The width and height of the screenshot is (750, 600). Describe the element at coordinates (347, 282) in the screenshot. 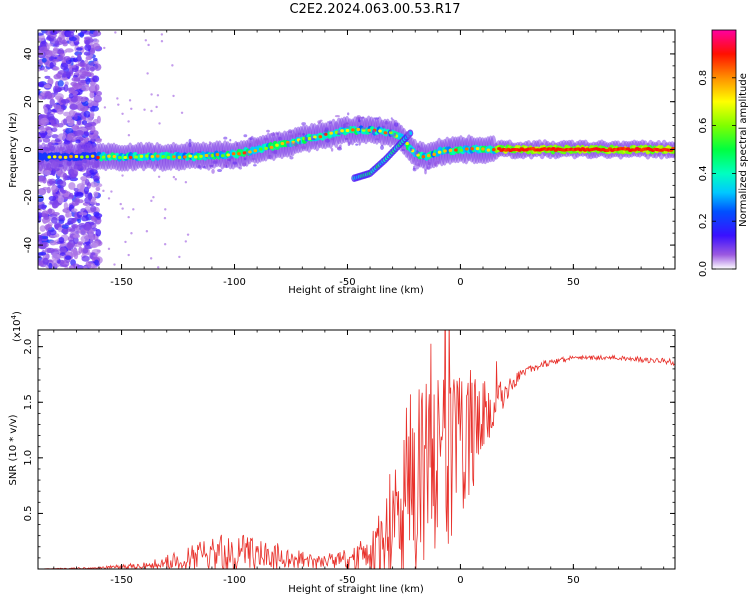

I see `x-tick-label: -50` at that location.